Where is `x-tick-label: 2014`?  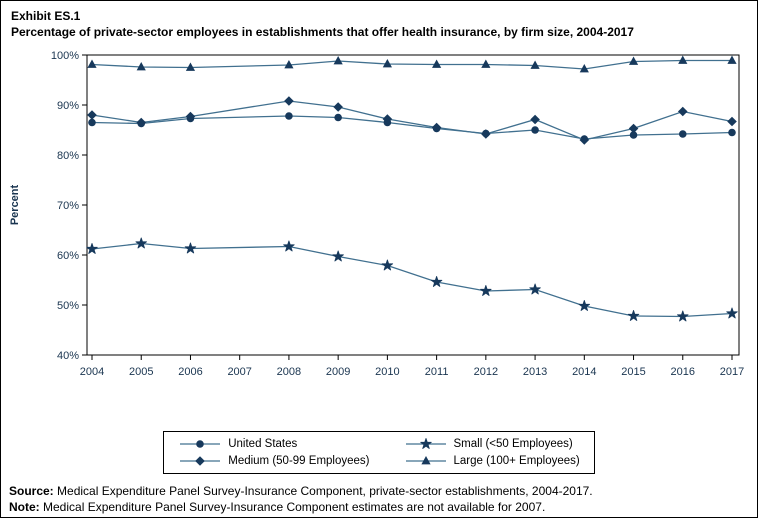 x-tick-label: 2014 is located at coordinates (584, 372).